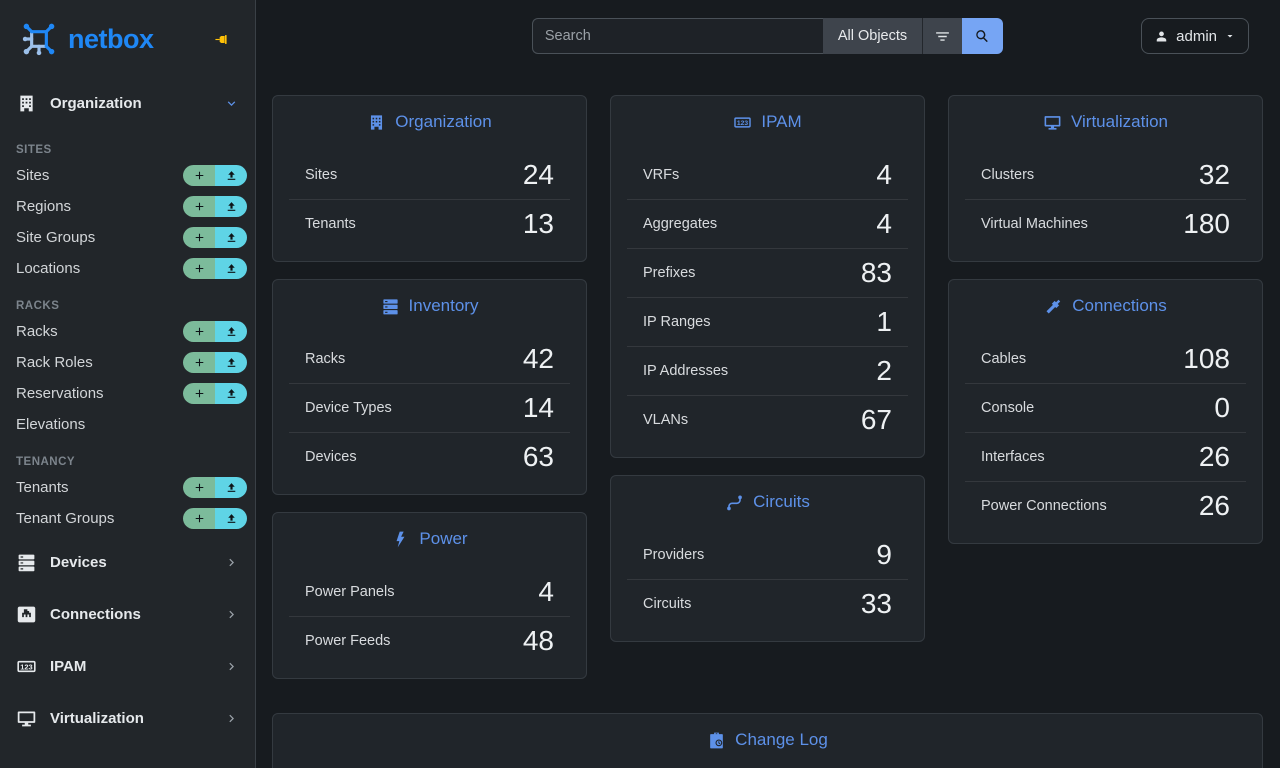 This screenshot has height=768, width=1280. I want to click on sidebar-section-title-sites: SITES, so click(34, 150).